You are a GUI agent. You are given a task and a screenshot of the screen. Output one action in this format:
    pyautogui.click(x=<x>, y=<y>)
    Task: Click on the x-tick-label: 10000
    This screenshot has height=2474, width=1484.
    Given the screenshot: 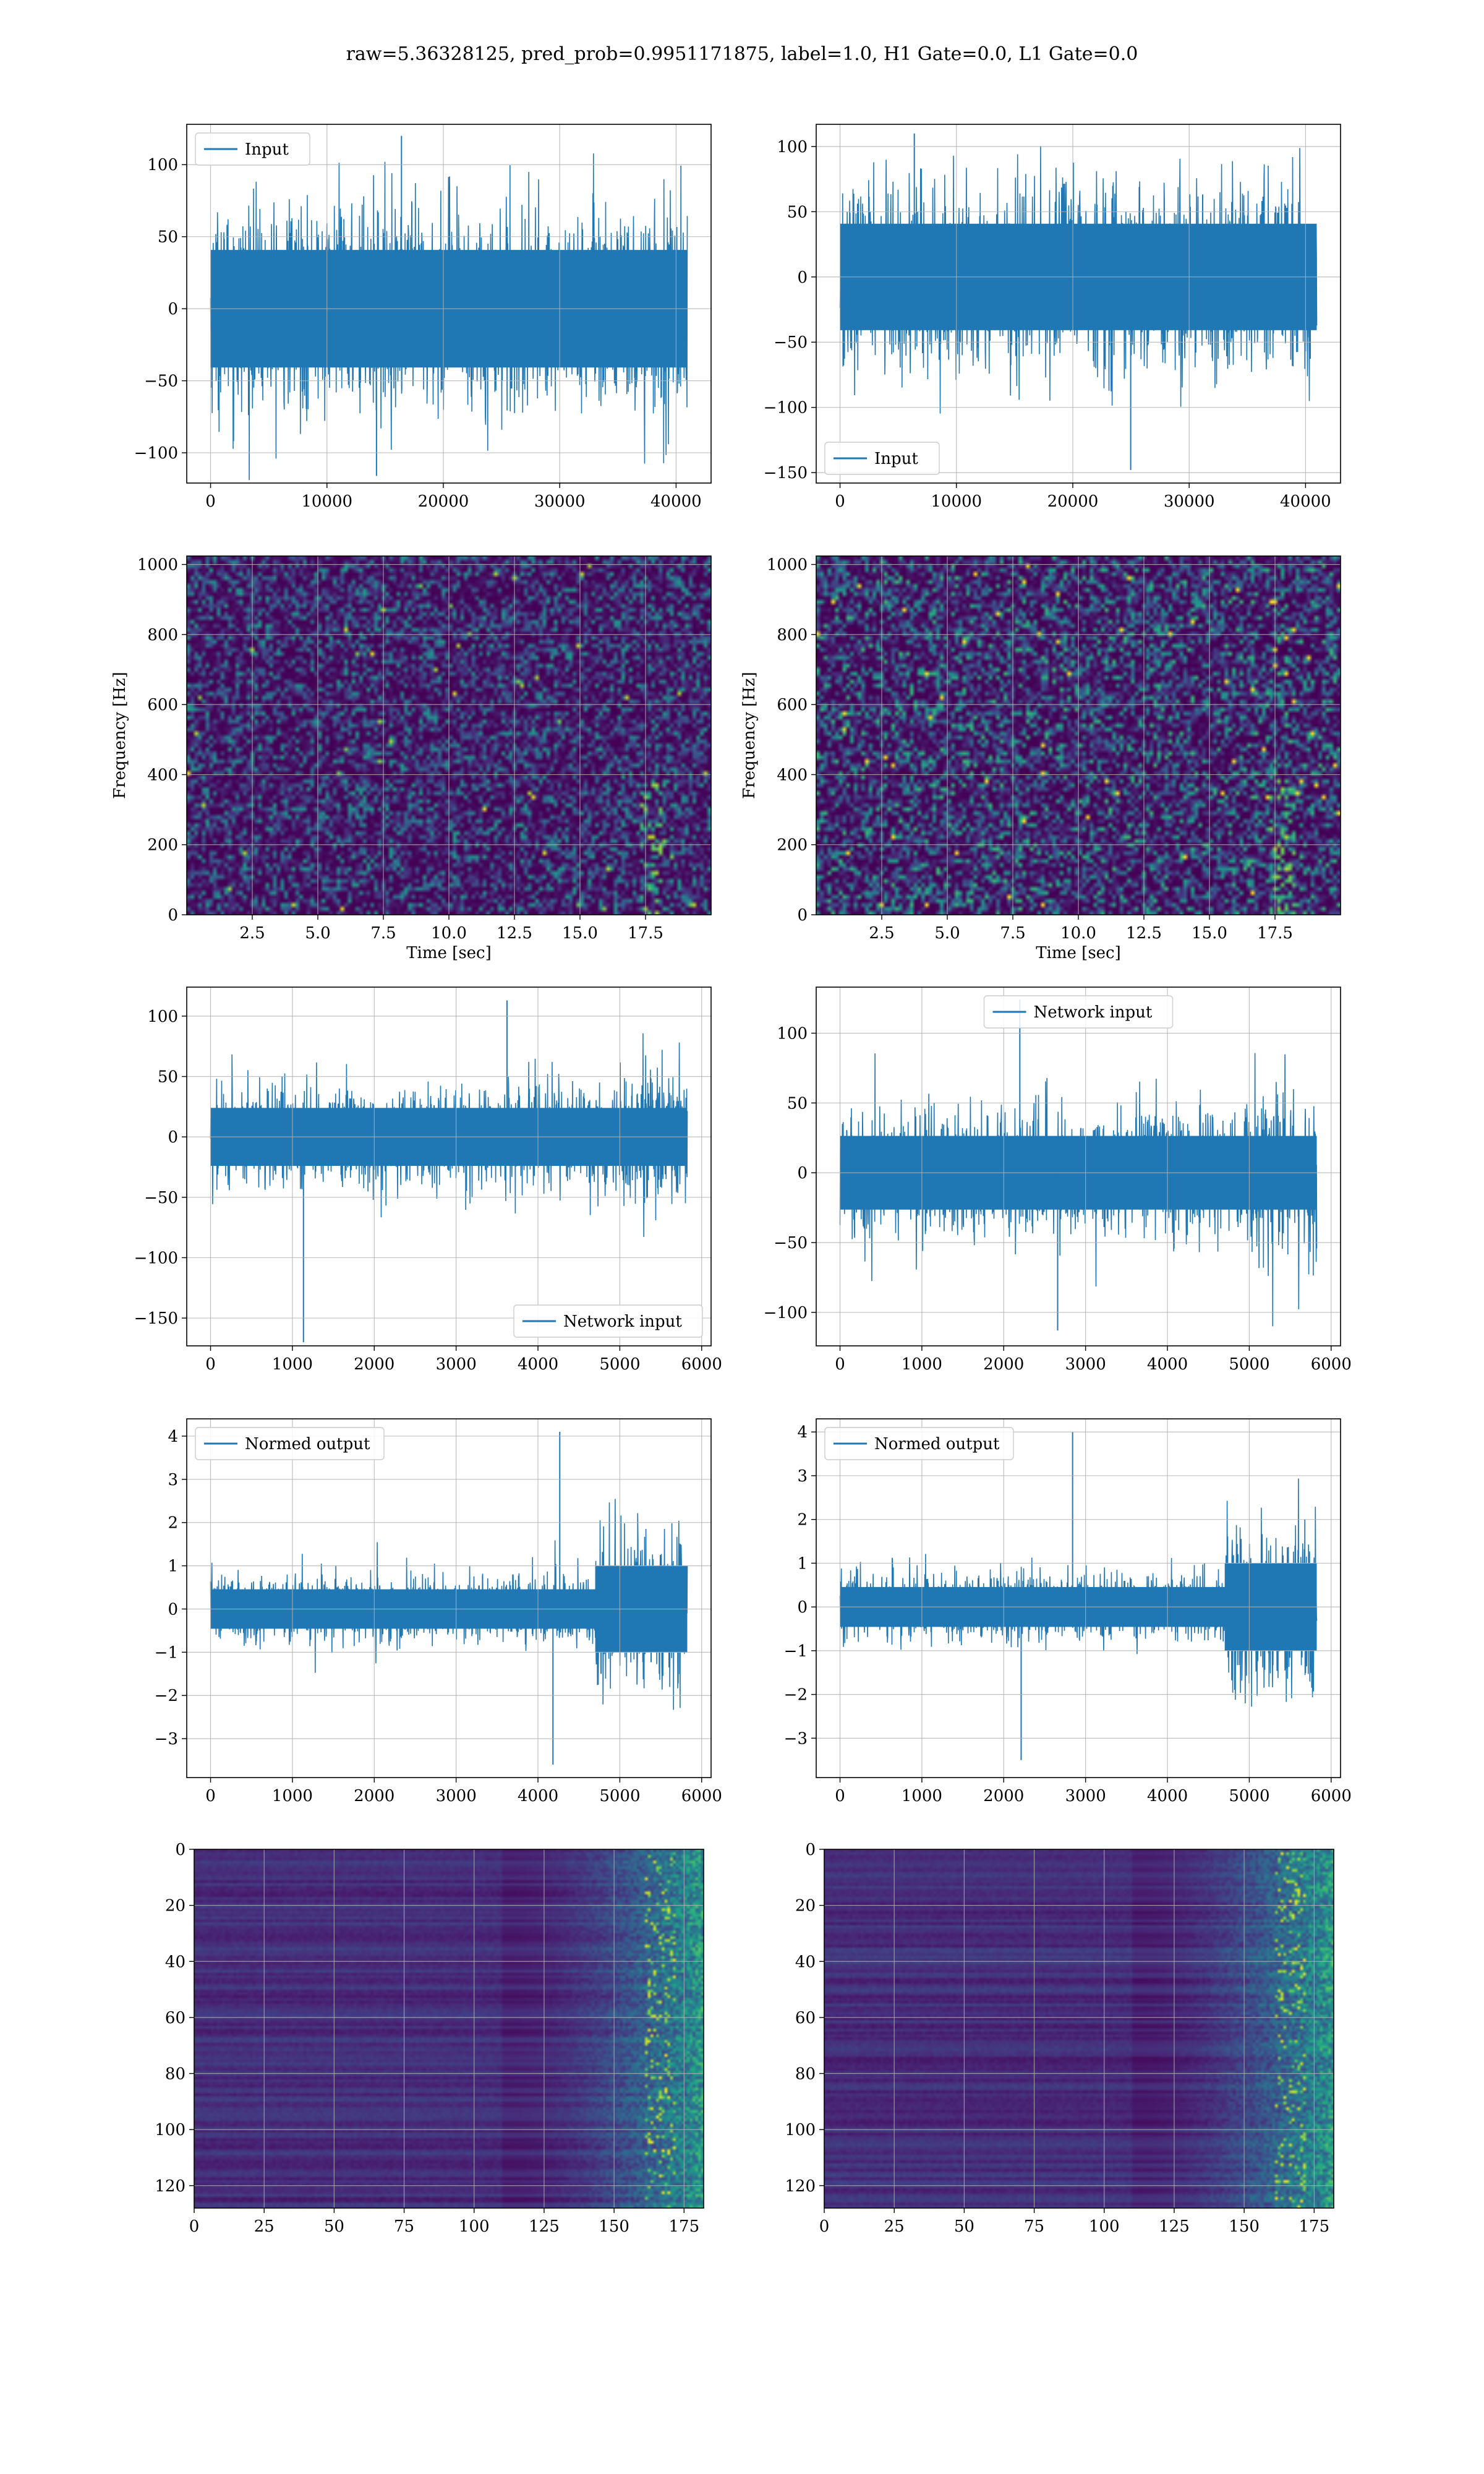 What is the action you would take?
    pyautogui.click(x=326, y=501)
    